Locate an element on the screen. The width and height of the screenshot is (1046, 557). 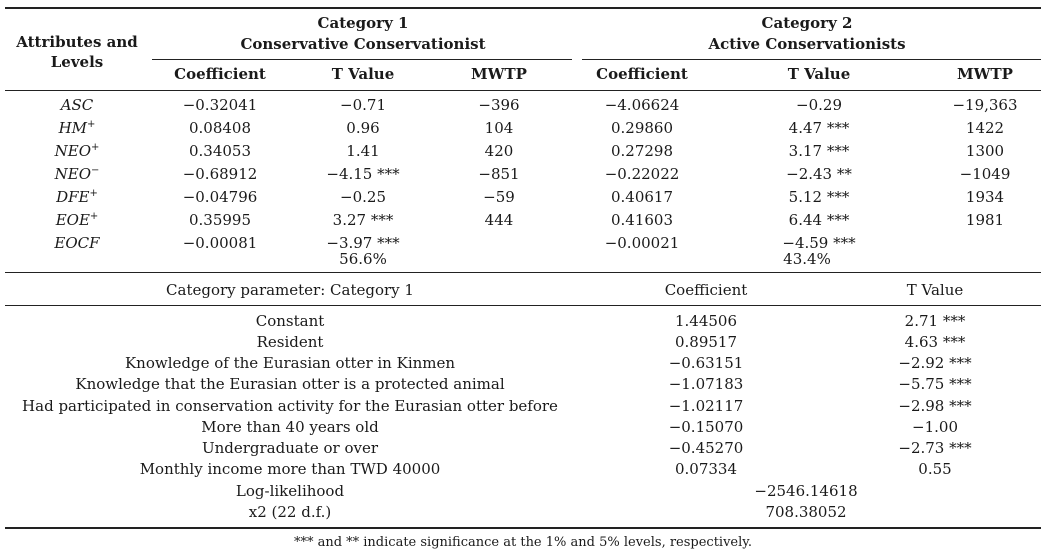
category2-share: 43.4% is located at coordinates (807, 259).